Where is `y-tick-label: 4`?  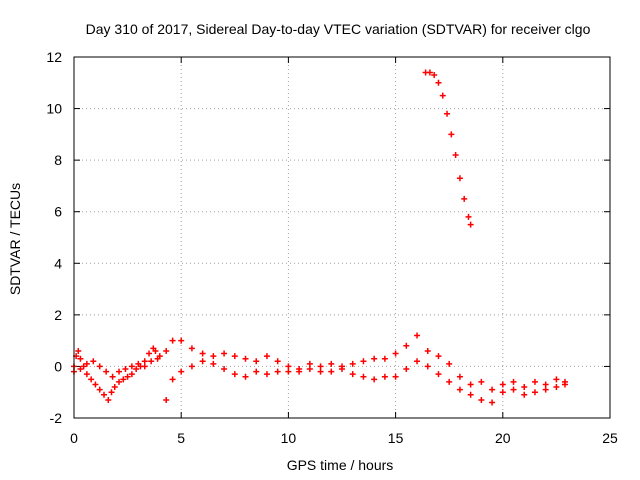
y-tick-label: 4 is located at coordinates (58, 263).